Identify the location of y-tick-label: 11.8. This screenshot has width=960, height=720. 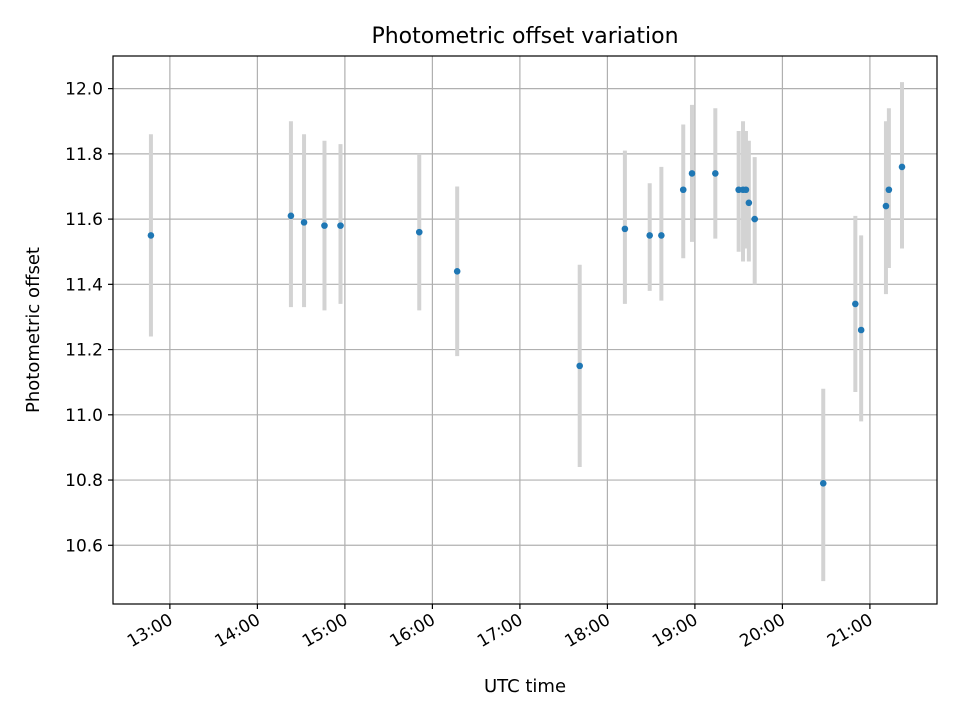
(84, 155).